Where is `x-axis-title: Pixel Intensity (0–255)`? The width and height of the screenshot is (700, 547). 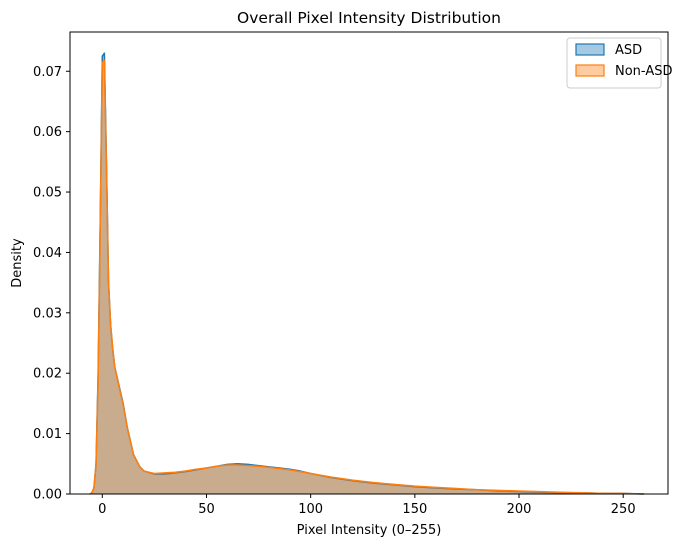 x-axis-title: Pixel Intensity (0–255) is located at coordinates (369, 530).